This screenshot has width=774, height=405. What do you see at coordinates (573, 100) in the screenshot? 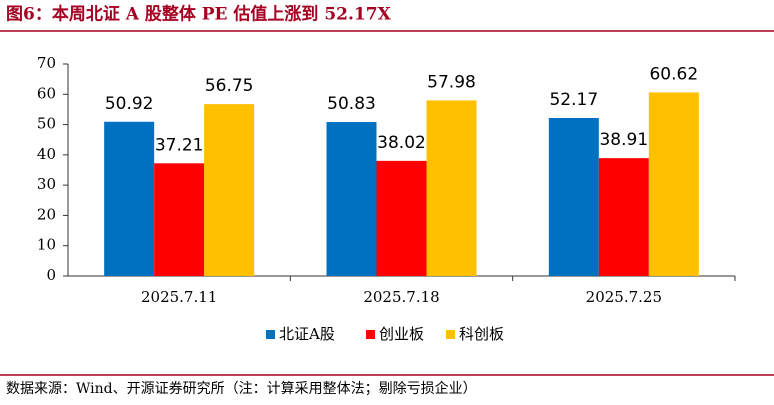
I see `value-label: 52.17` at bounding box center [573, 100].